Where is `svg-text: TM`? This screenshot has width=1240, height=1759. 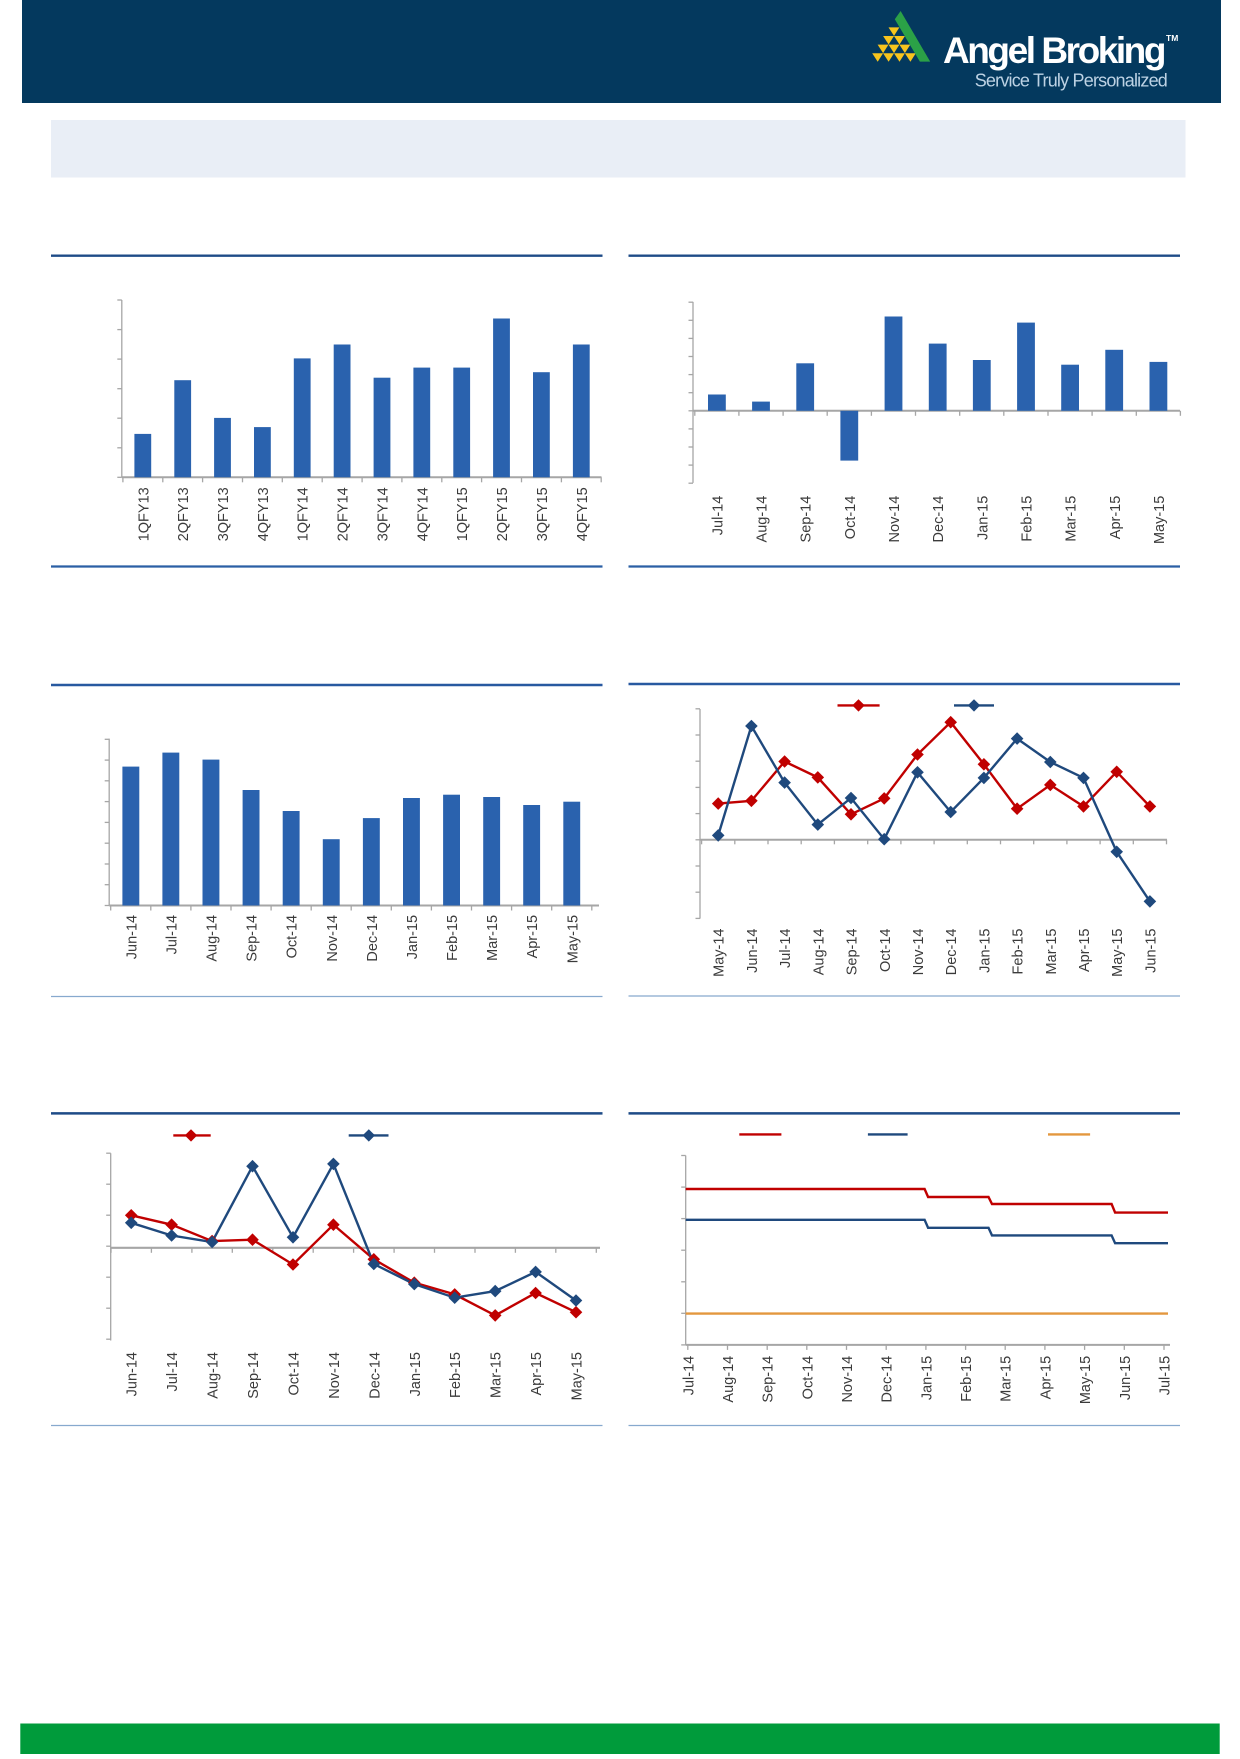
svg-text: TM is located at coordinates (1172, 38).